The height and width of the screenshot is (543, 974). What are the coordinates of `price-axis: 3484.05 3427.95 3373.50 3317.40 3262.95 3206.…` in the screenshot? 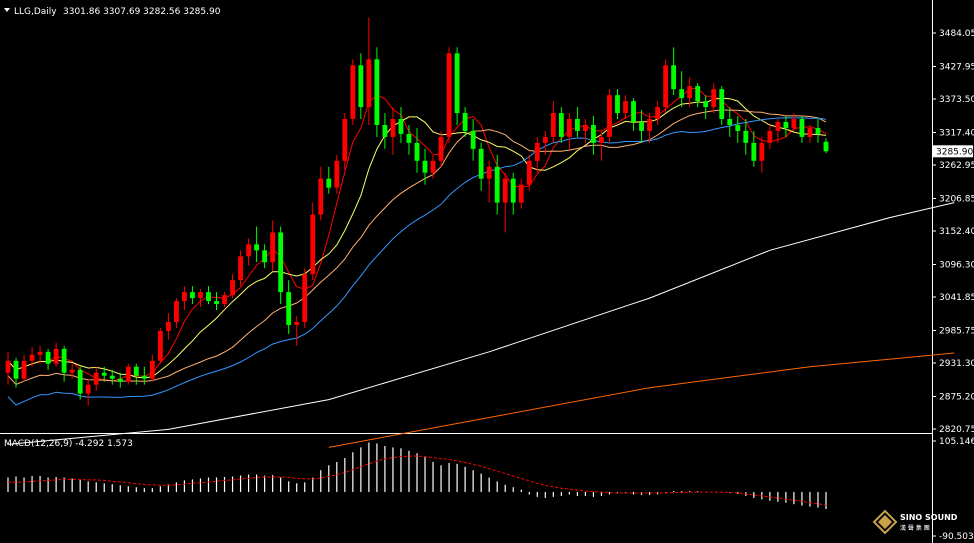 It's located at (953, 232).